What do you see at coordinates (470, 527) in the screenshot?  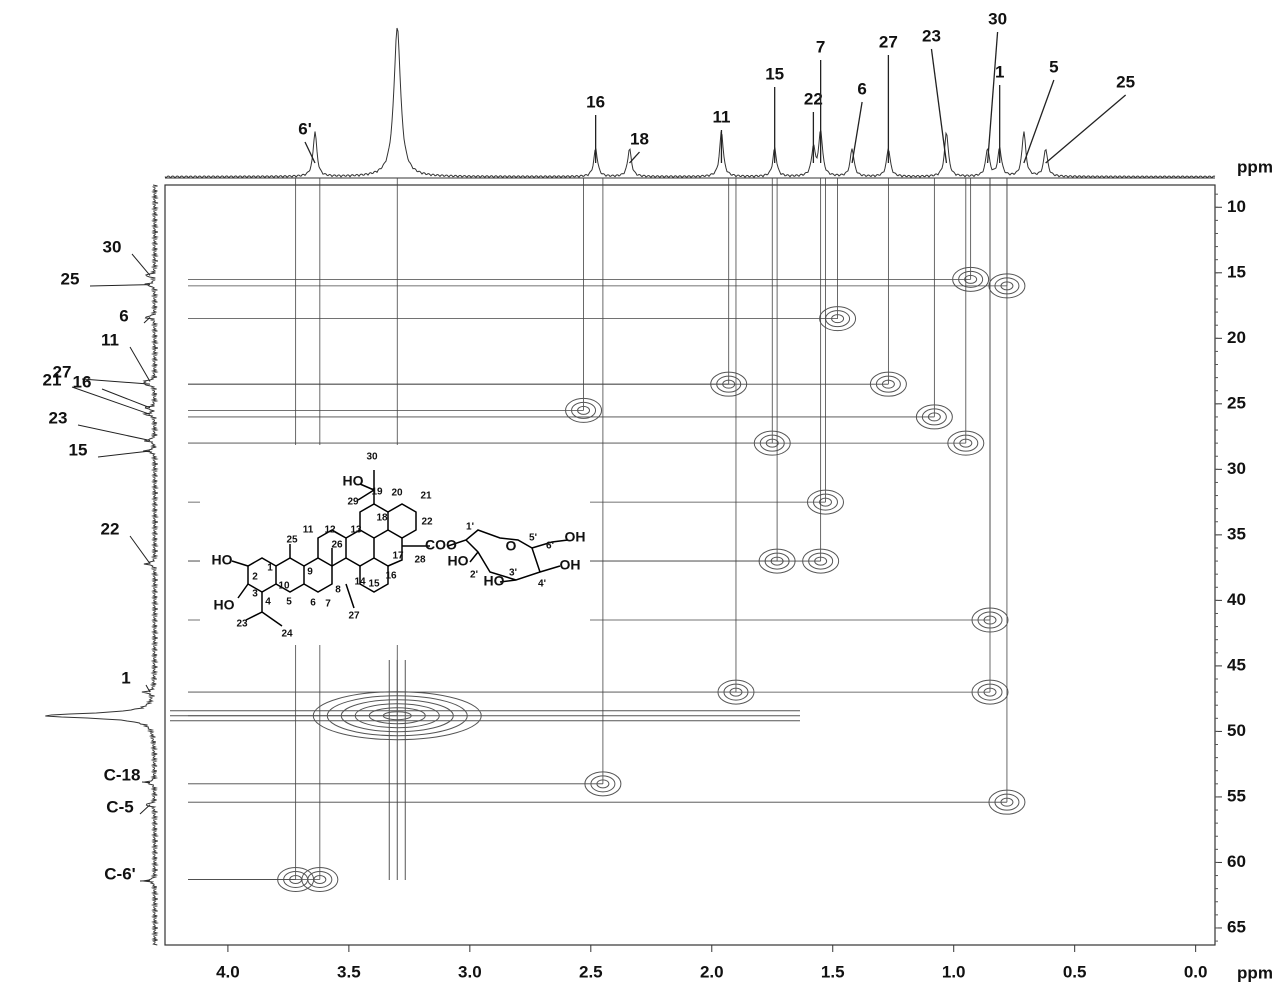 I see `structure-label: 1'` at bounding box center [470, 527].